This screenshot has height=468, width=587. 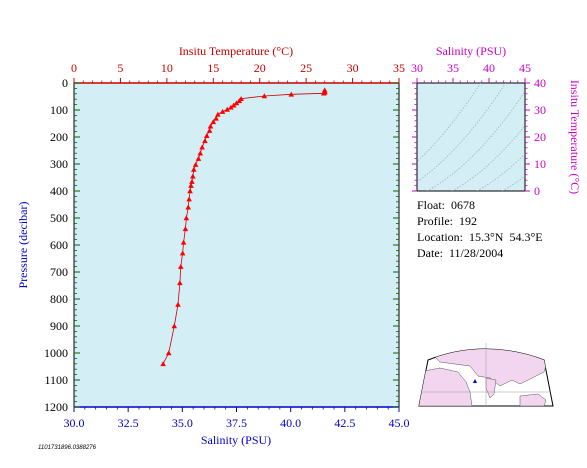 I want to click on ts-axis-ticks, so click(x=471, y=135).